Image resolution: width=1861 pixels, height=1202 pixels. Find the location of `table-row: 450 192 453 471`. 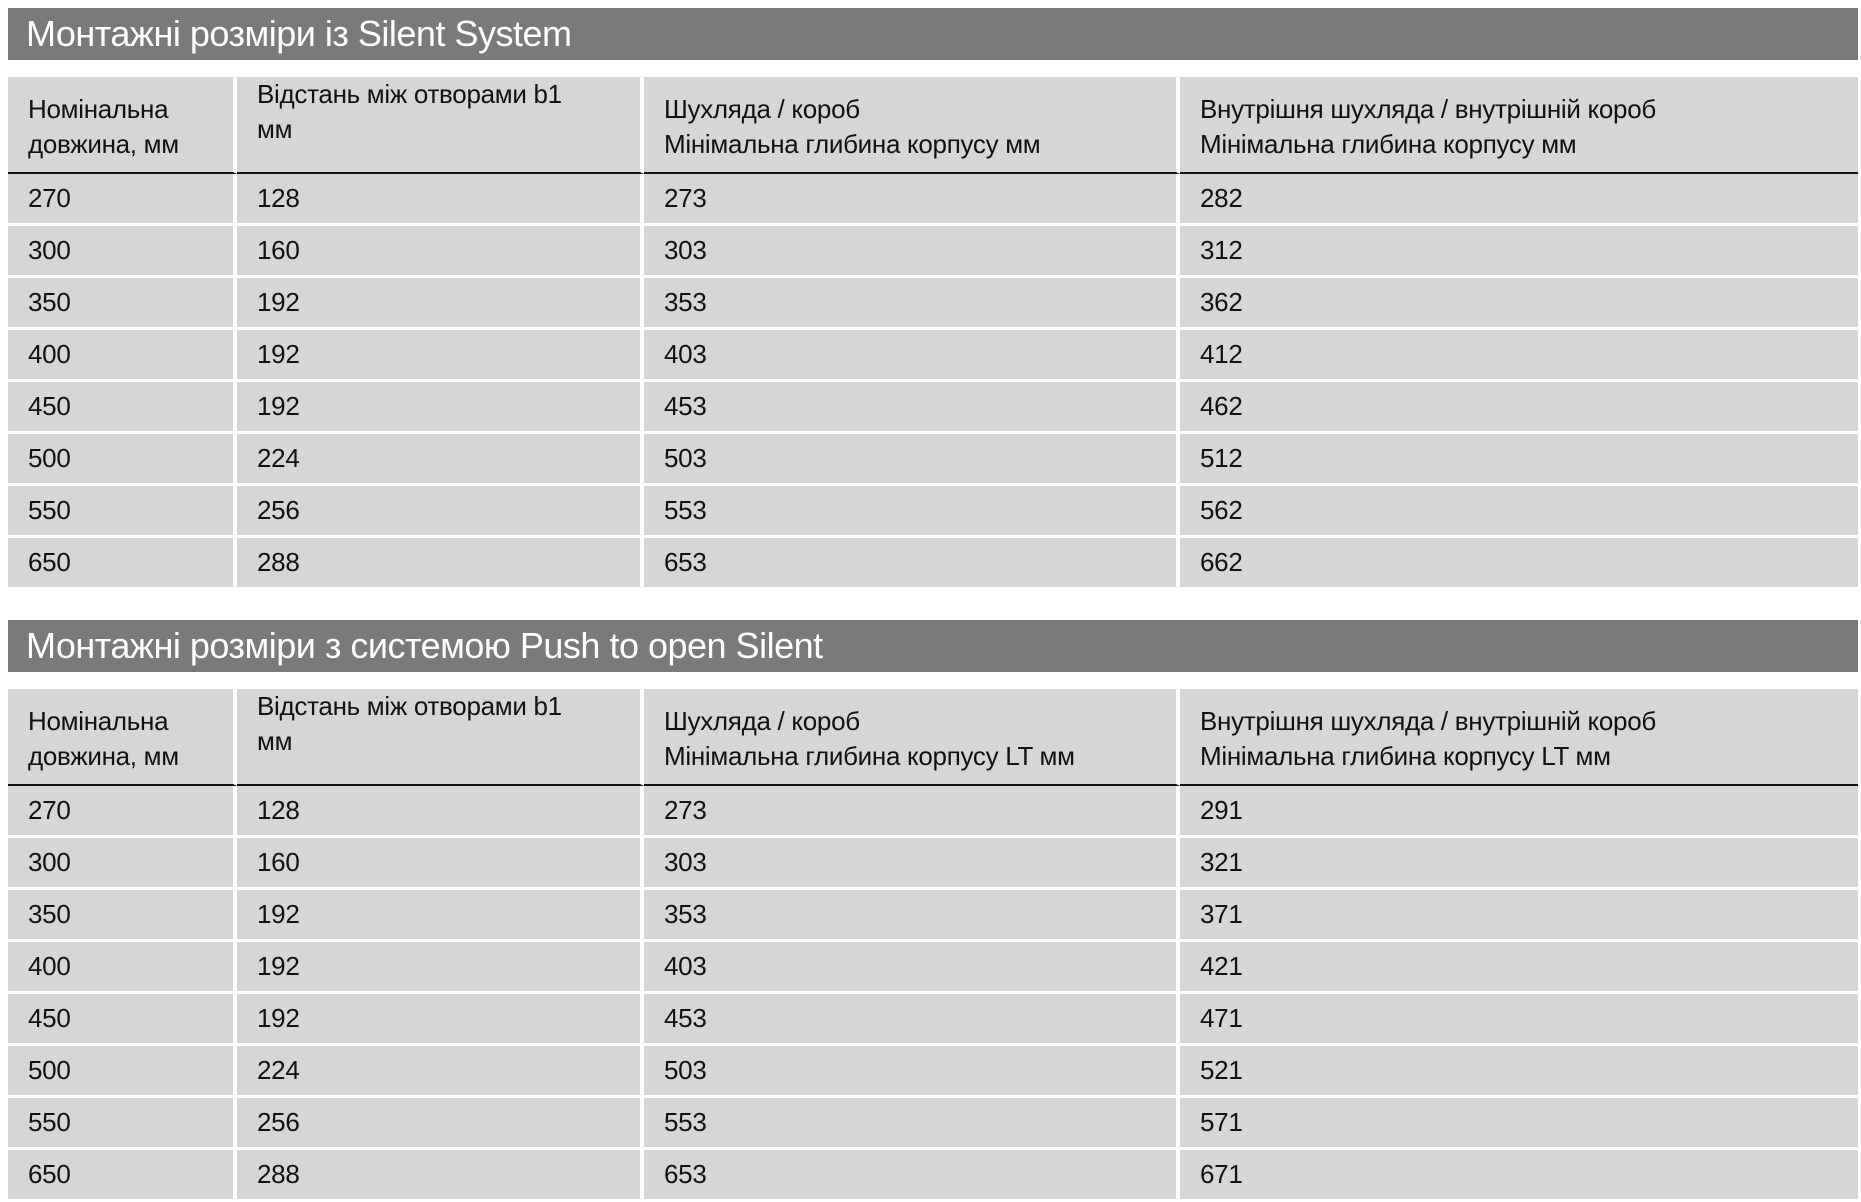

table-row: 450 192 453 471 is located at coordinates (933, 1020).